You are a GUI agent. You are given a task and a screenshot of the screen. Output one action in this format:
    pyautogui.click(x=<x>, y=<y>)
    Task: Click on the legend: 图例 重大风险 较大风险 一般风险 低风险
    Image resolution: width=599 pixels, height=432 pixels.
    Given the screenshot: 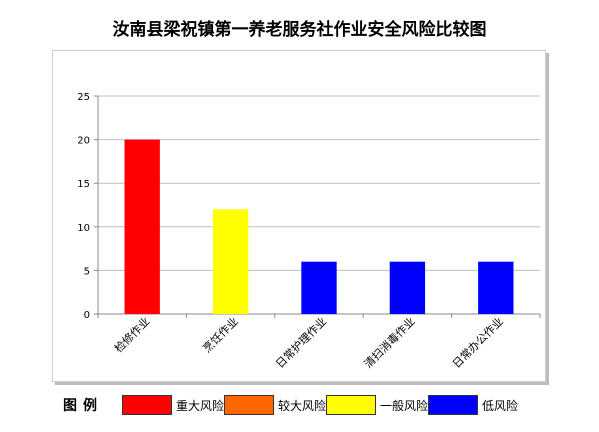 What is the action you would take?
    pyautogui.click(x=323, y=405)
    